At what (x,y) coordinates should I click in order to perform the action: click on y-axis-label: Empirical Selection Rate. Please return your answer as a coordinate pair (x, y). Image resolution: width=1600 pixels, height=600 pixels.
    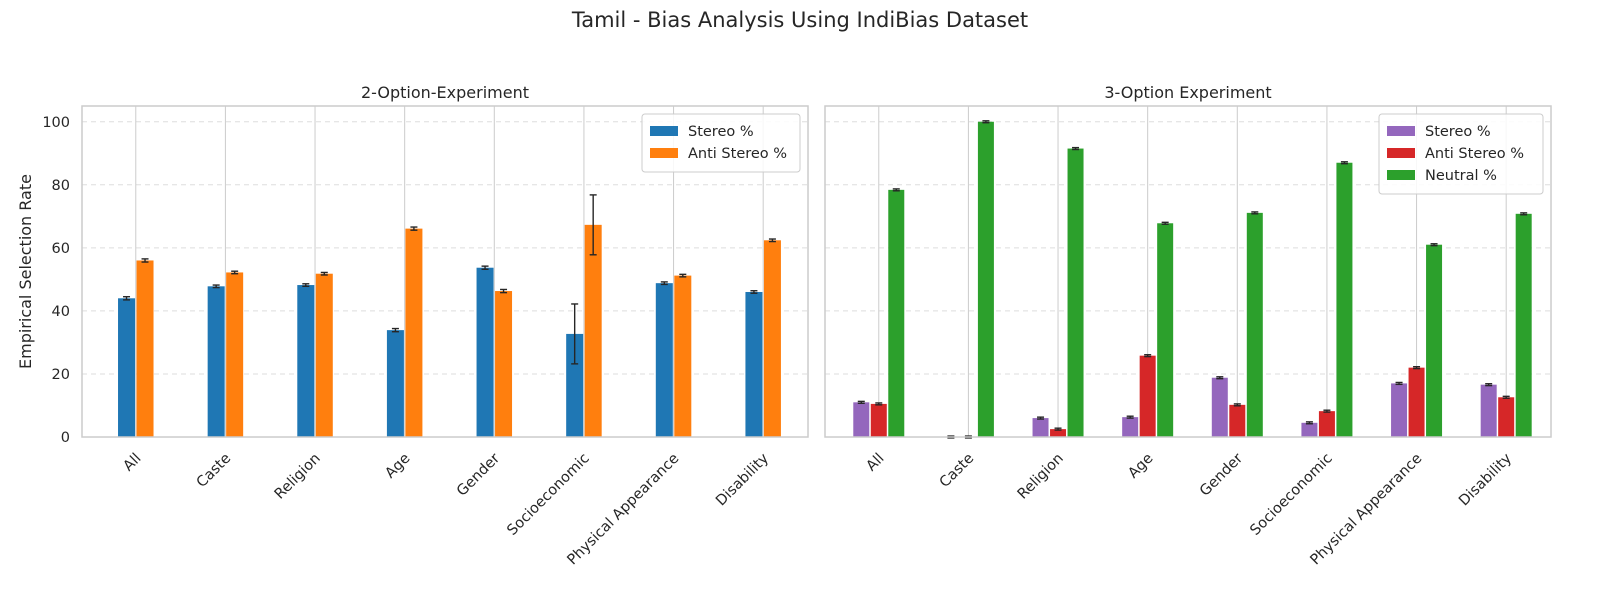
    Looking at the image, I should click on (25, 271).